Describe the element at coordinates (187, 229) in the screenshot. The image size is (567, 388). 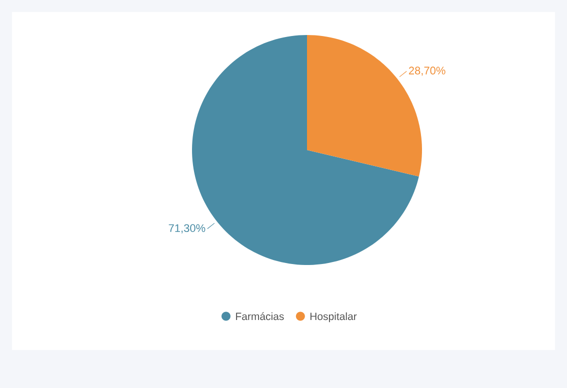
I see `data-label: 71,30%` at that location.